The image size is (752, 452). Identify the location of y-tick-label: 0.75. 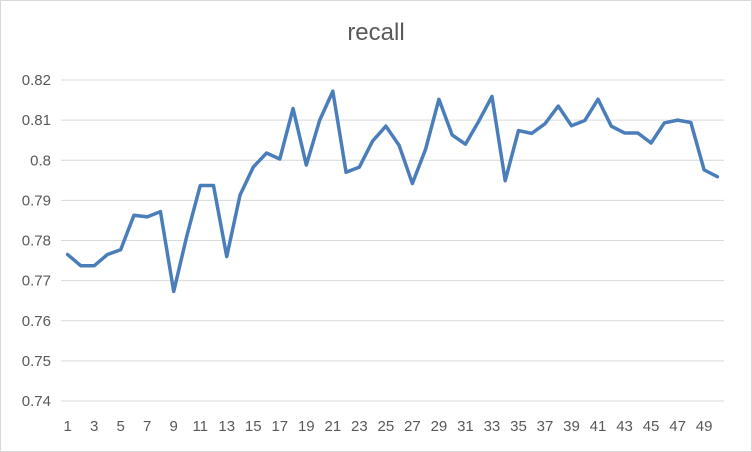
(36, 361).